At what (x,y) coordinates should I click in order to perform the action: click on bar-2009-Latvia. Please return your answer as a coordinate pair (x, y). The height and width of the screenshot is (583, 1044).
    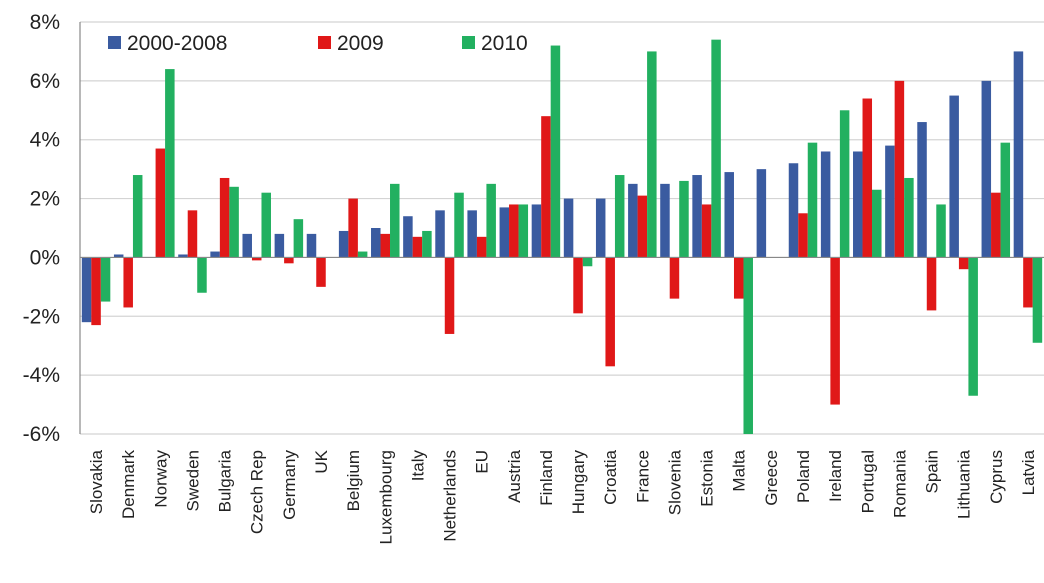
    Looking at the image, I should click on (1028, 282).